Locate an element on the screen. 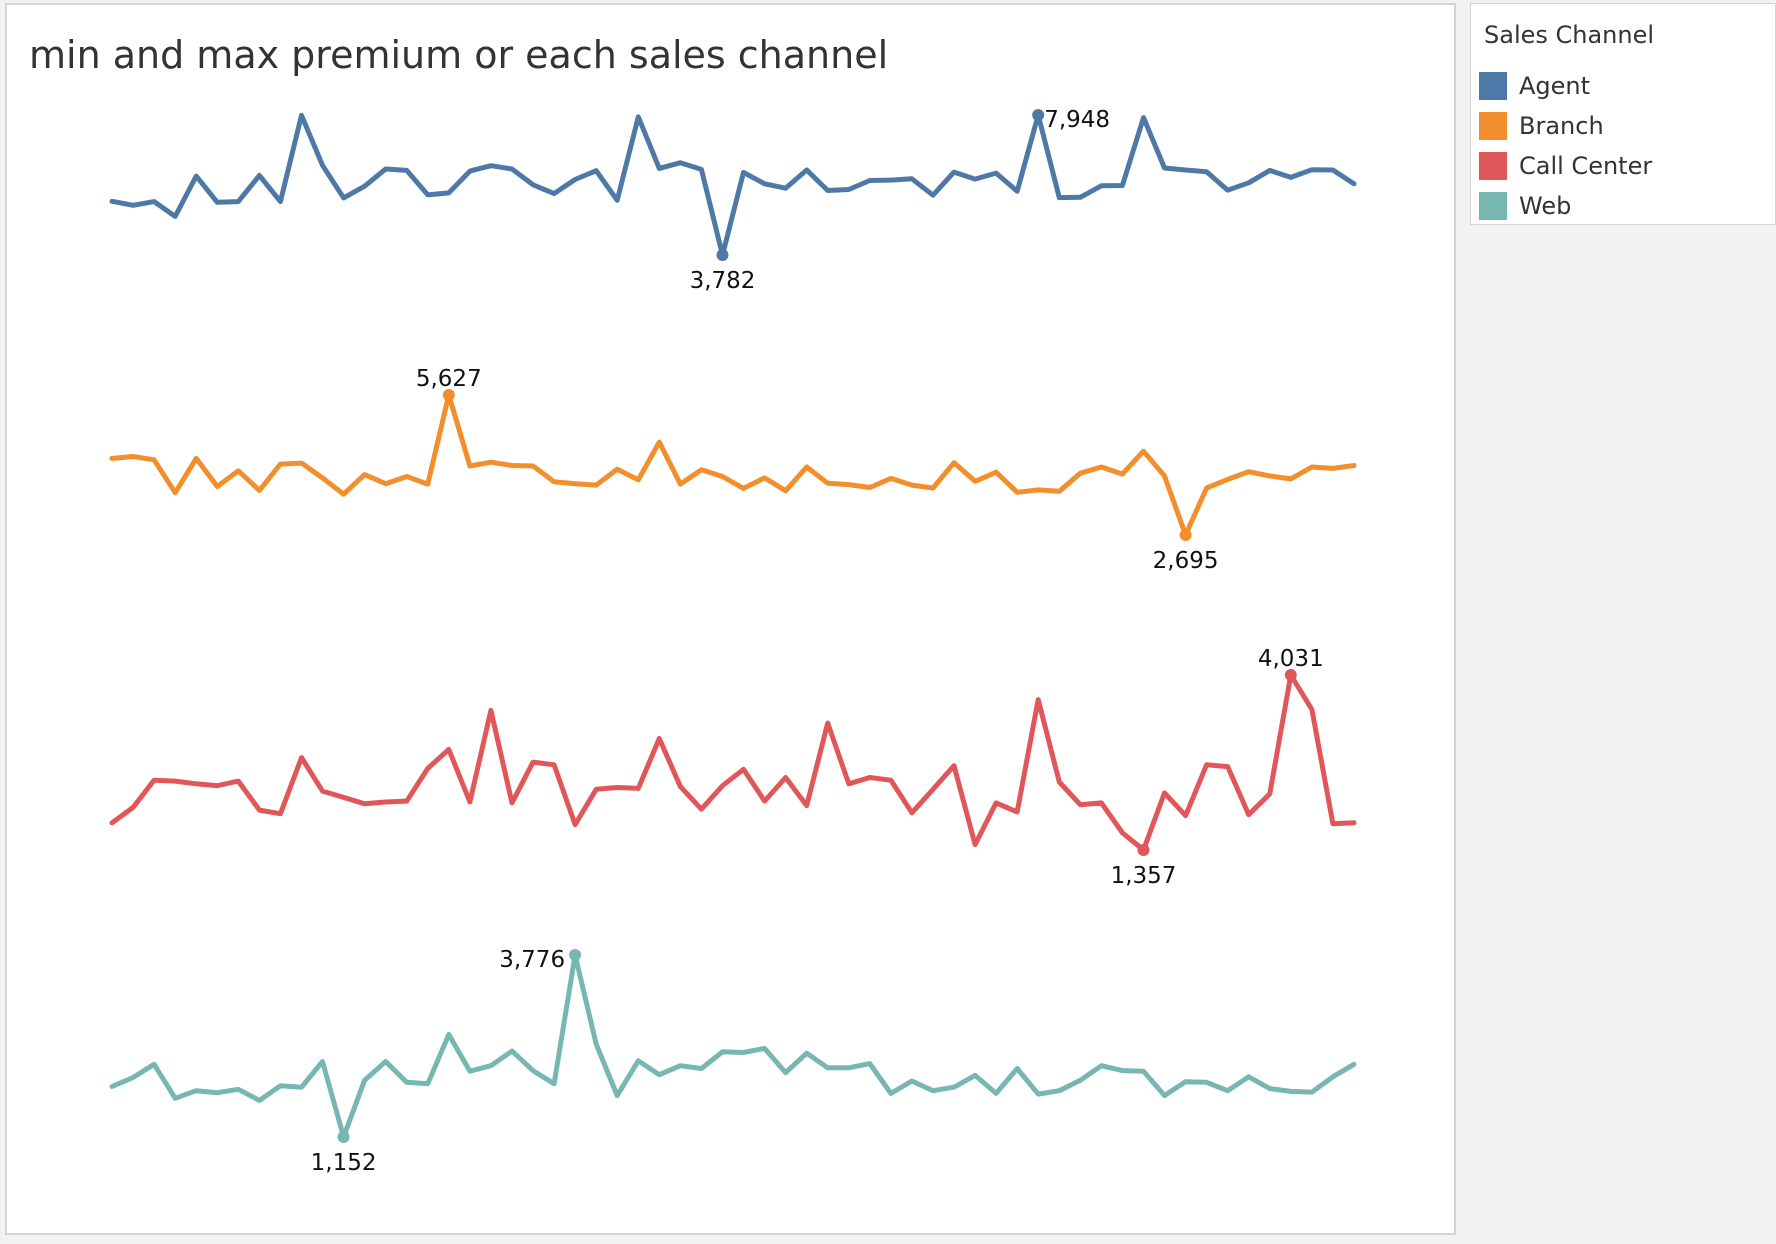  series-call-center: 1,357 4,031 is located at coordinates (733, 767).